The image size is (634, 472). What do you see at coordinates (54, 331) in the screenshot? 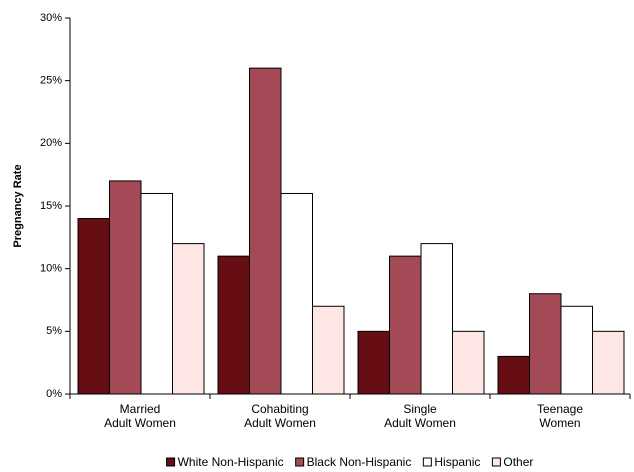
I see `y-tick-label: 5%` at bounding box center [54, 331].